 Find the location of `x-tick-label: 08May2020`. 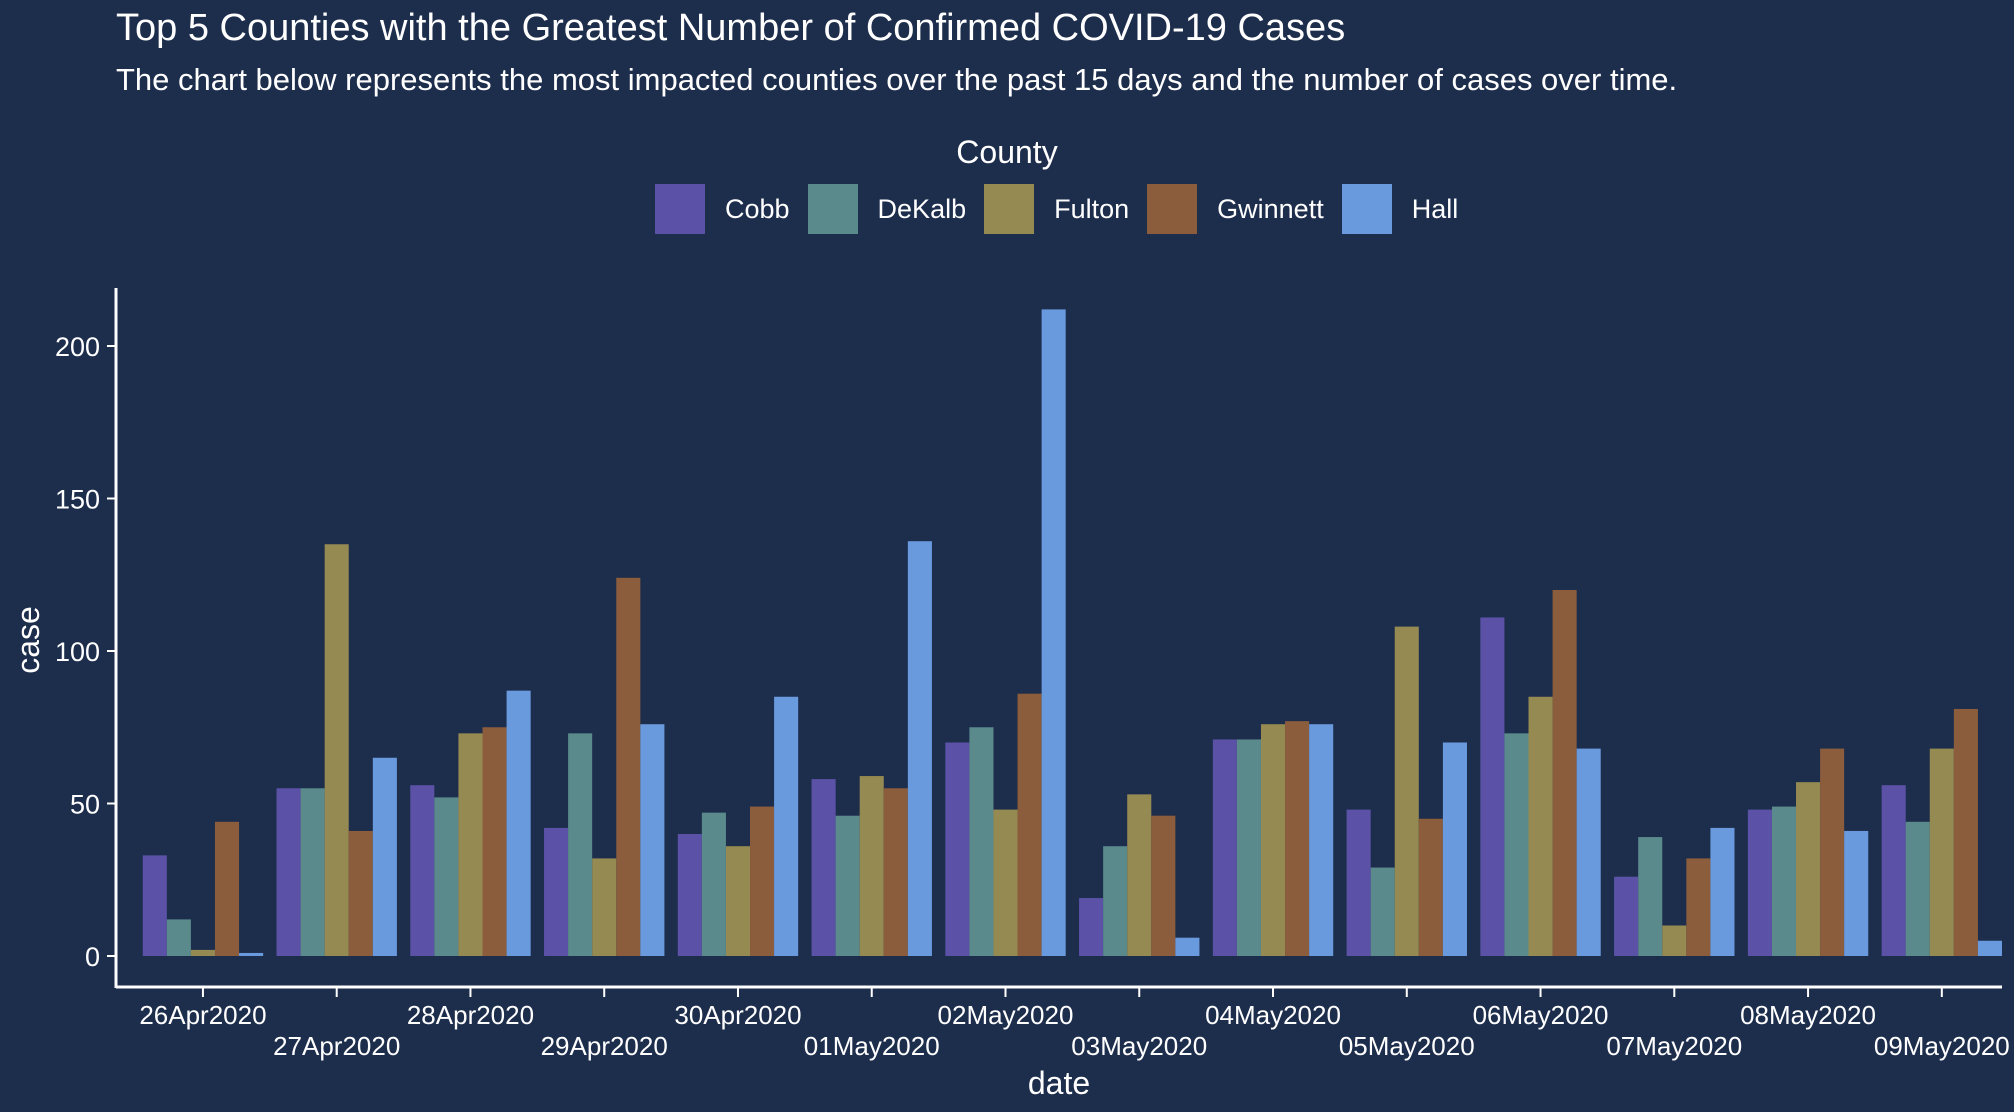

x-tick-label: 08May2020 is located at coordinates (1808, 1015).